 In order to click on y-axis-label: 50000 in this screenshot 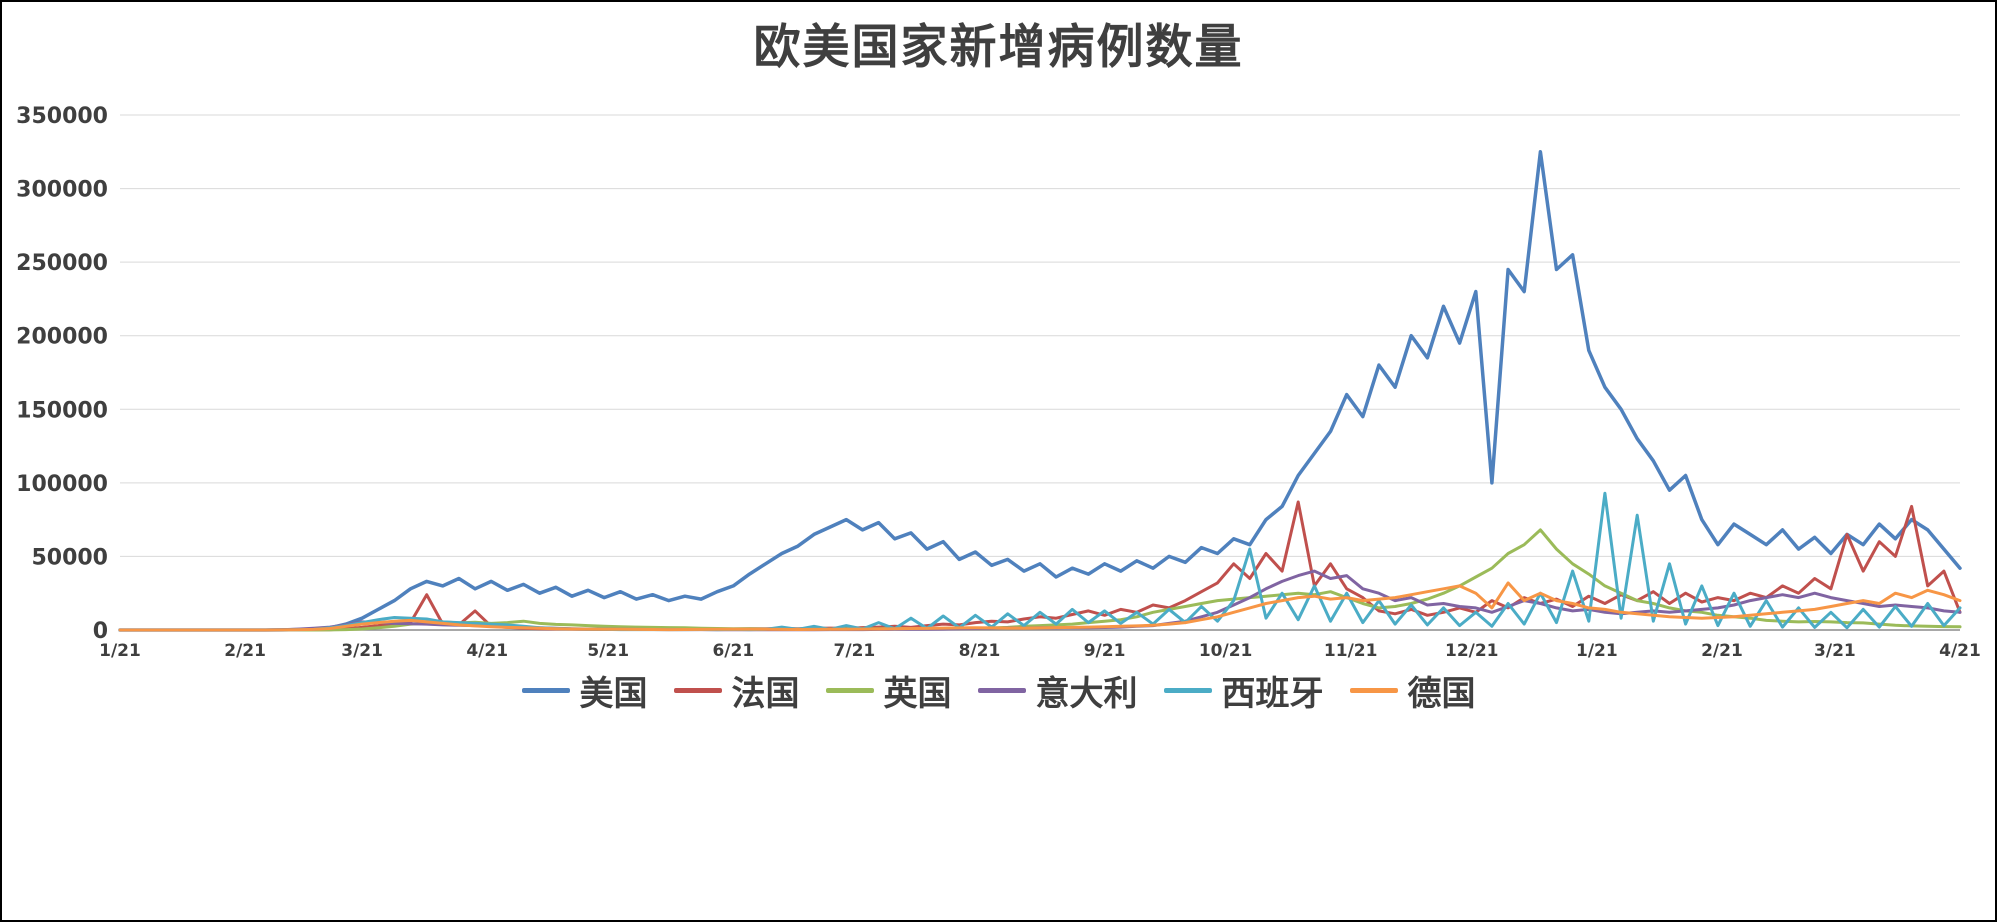, I will do `click(69, 557)`.